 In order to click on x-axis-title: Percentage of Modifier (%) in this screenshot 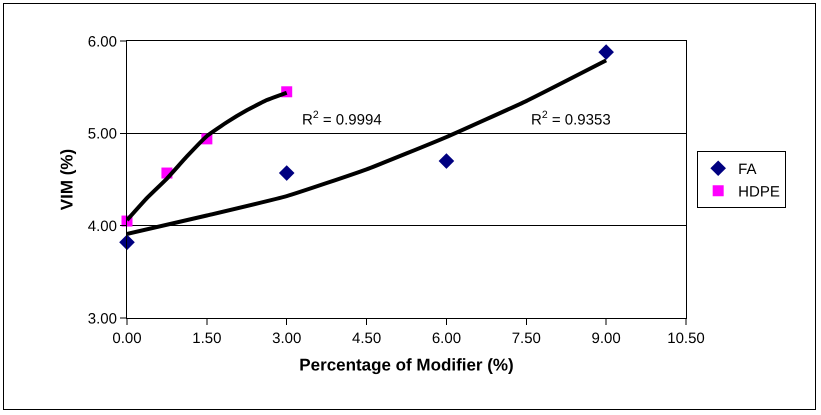, I will do `click(406, 364)`.